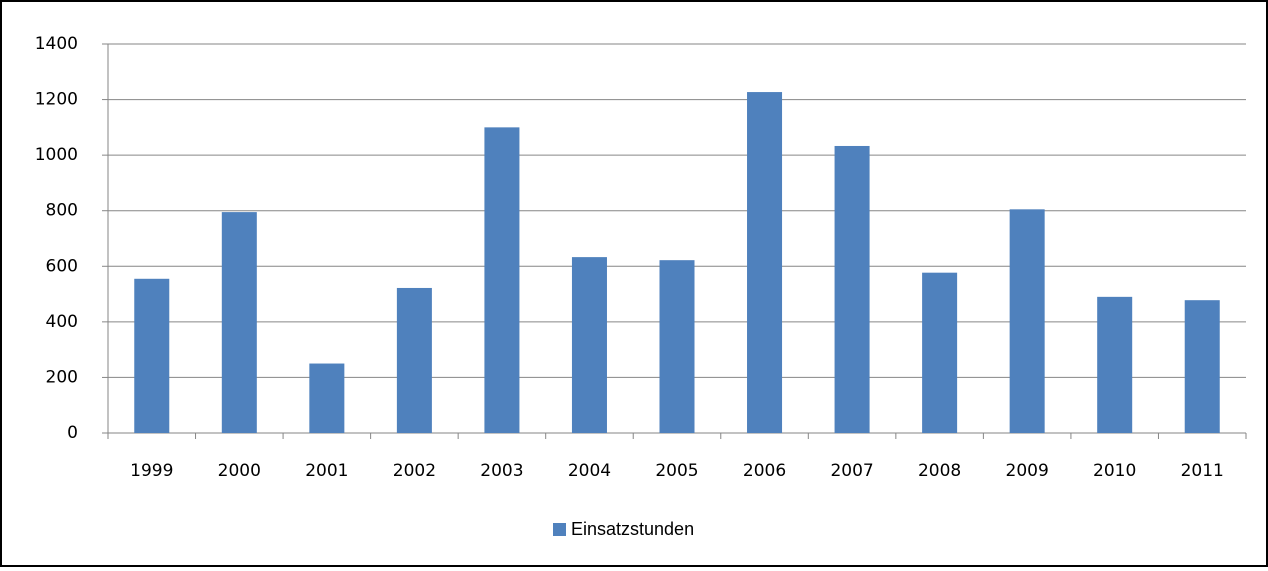 The width and height of the screenshot is (1268, 571). What do you see at coordinates (151, 471) in the screenshot?
I see `x-tick-label: 1999` at bounding box center [151, 471].